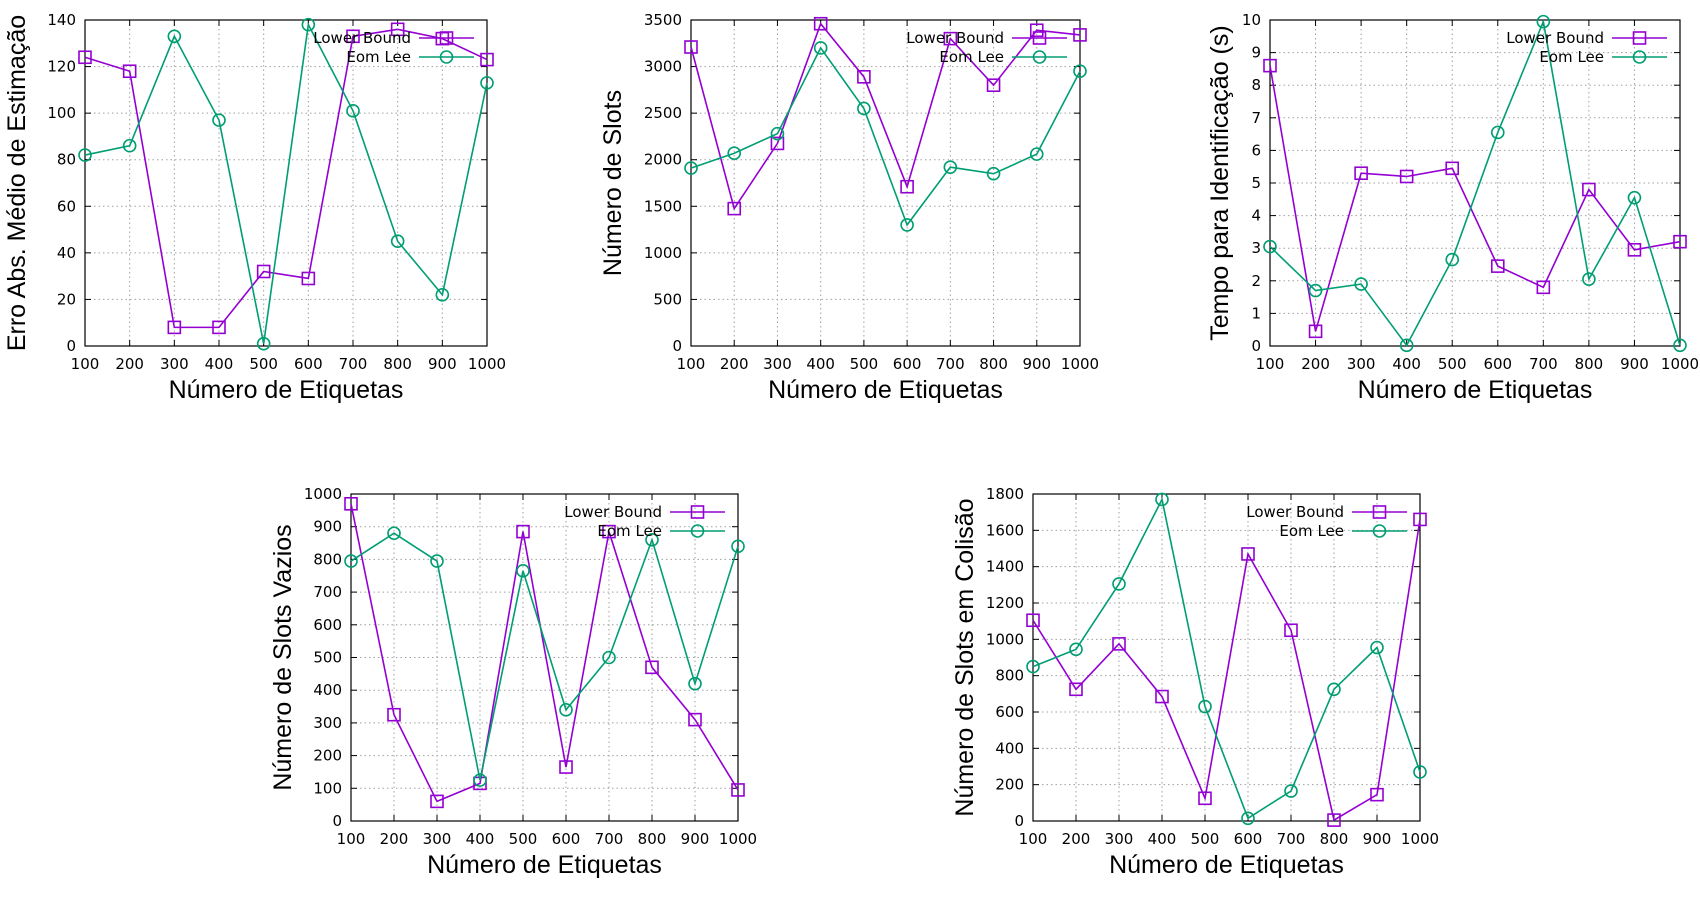 The height and width of the screenshot is (900, 1700). What do you see at coordinates (1420, 839) in the screenshot?
I see `x-tick-label: 1000` at bounding box center [1420, 839].